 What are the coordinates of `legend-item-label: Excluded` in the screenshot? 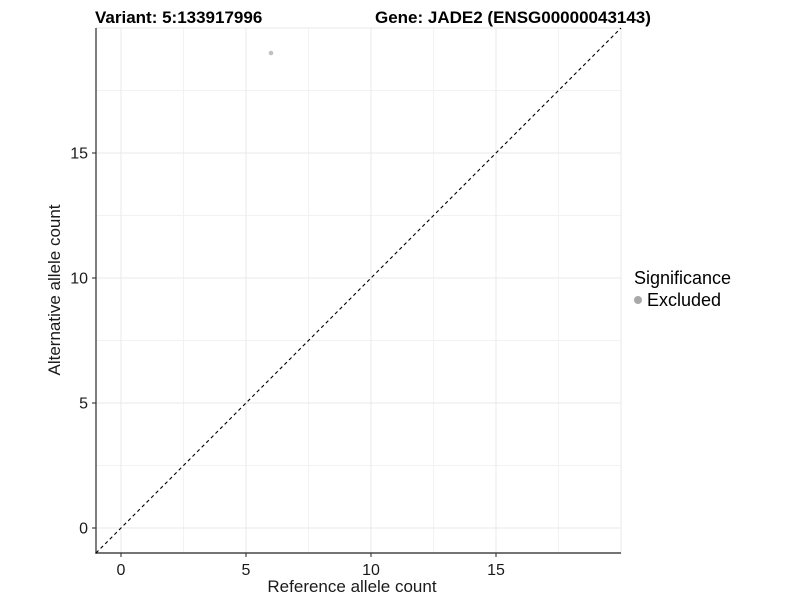 It's located at (684, 300).